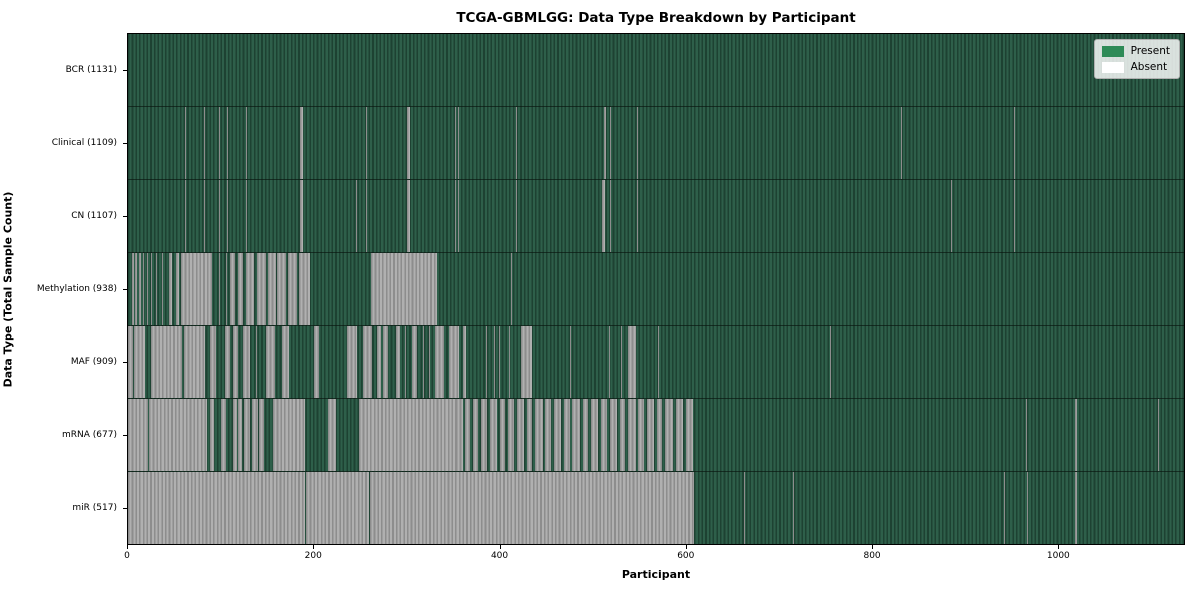 This screenshot has height=600, width=1200. I want to click on legend-label-present: Present, so click(1150, 51).